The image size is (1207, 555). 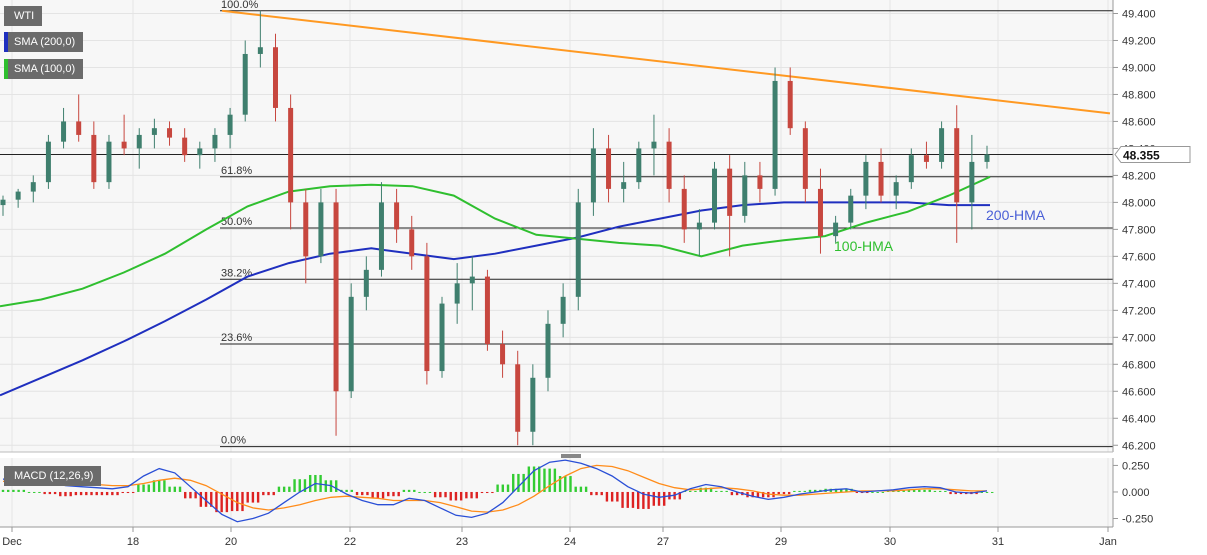 What do you see at coordinates (23, 16) in the screenshot?
I see `symbol-legend: WTI` at bounding box center [23, 16].